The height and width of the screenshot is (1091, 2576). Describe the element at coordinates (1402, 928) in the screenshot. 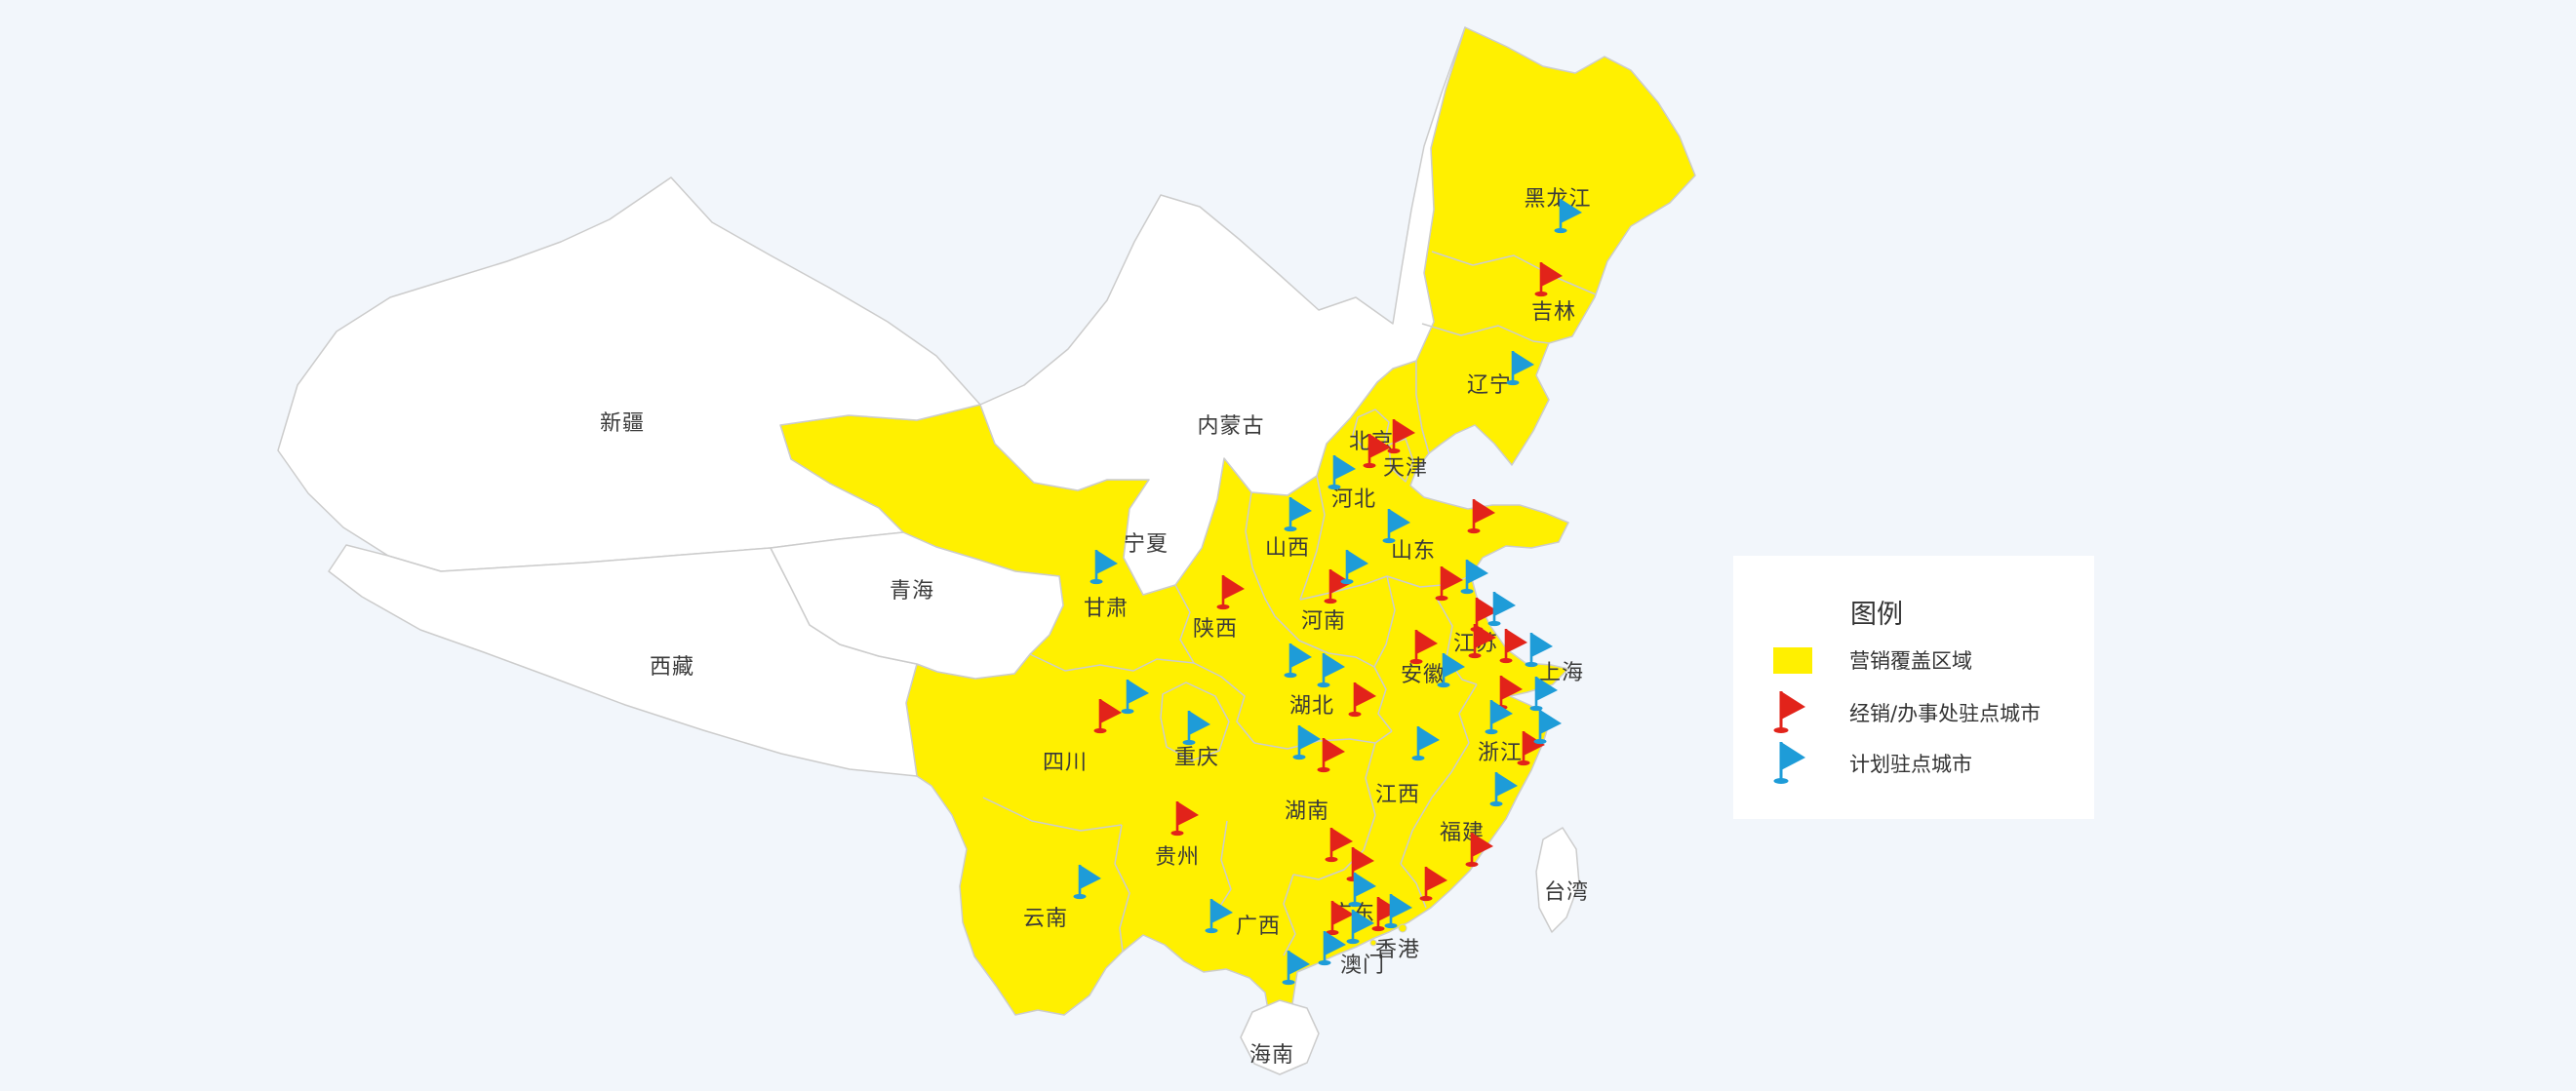

I see `region-hongkong-dot` at that location.